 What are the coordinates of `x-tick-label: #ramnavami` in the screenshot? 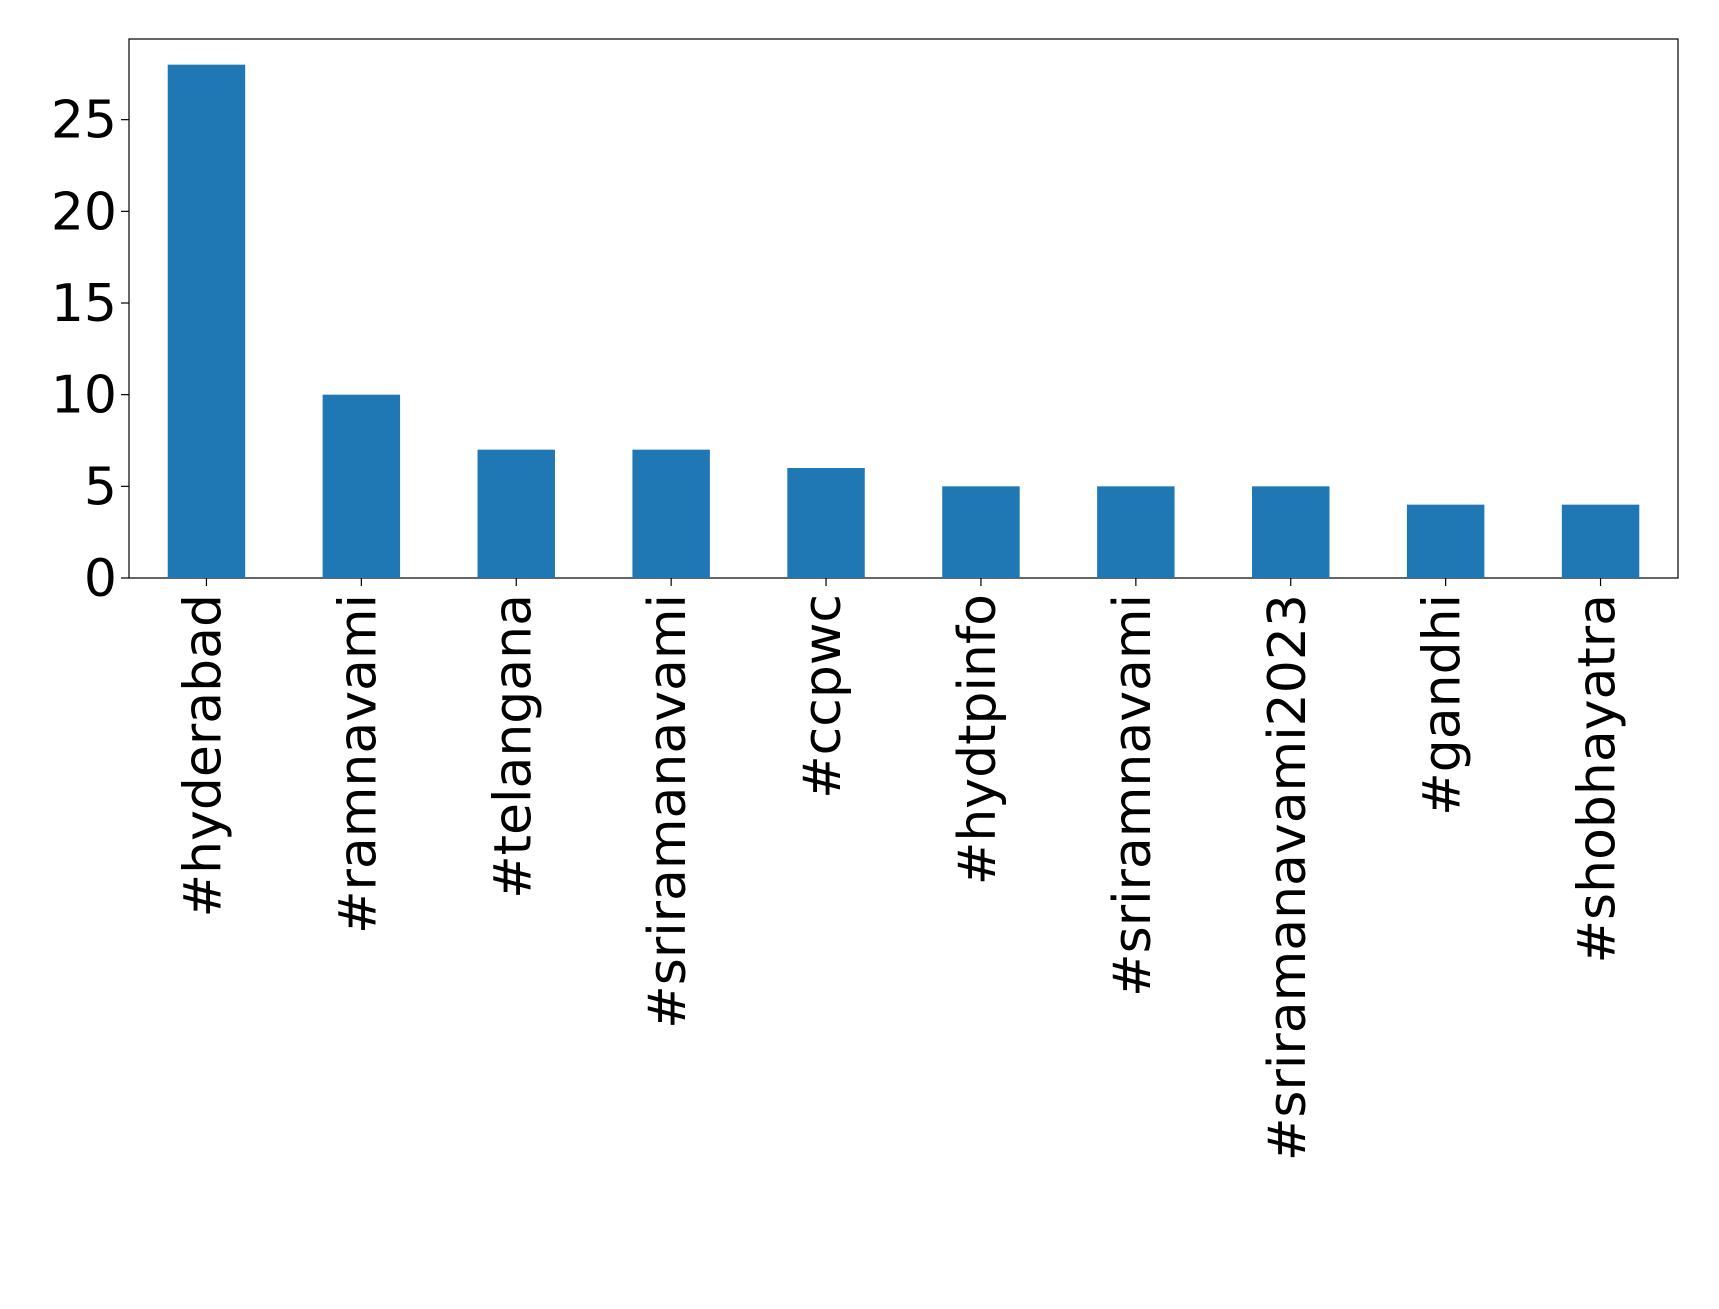 It's located at (358, 764).